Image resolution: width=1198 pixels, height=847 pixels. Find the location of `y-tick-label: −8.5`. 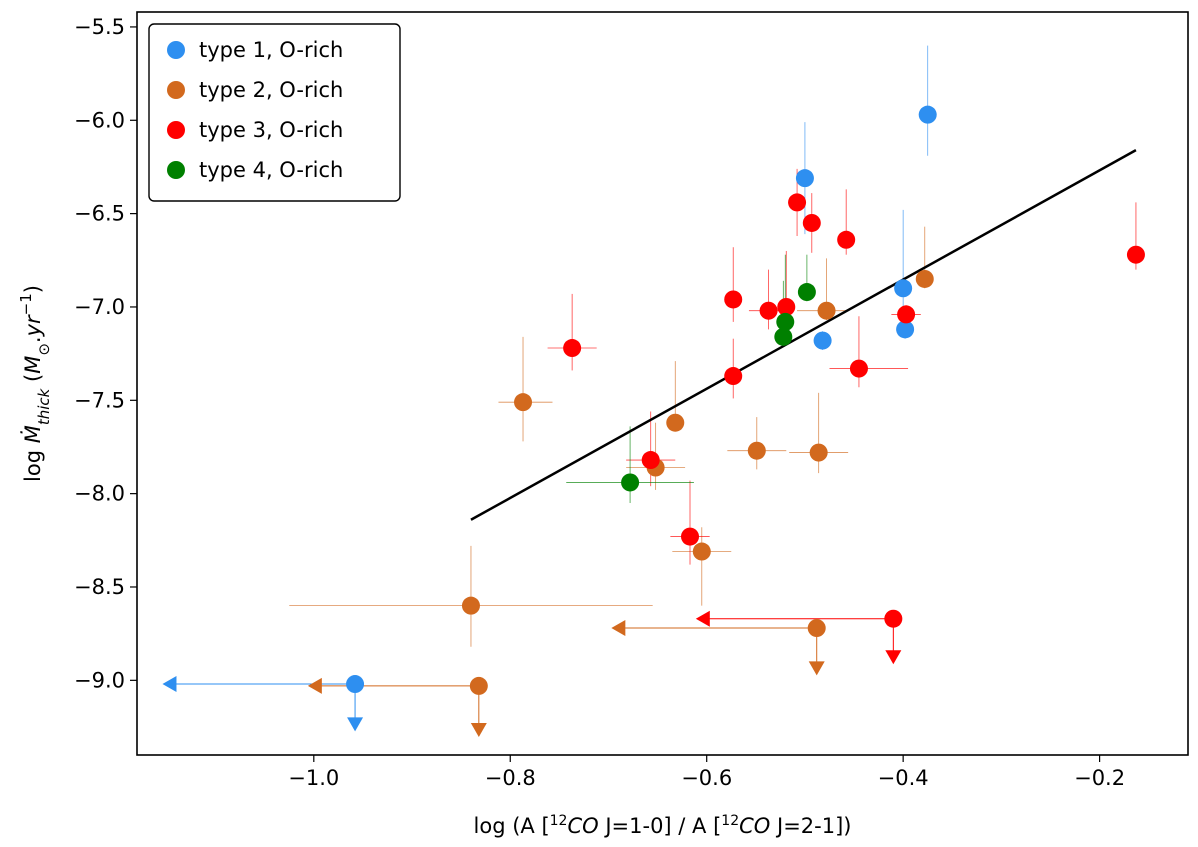

y-tick-label: −8.5 is located at coordinates (99, 587).